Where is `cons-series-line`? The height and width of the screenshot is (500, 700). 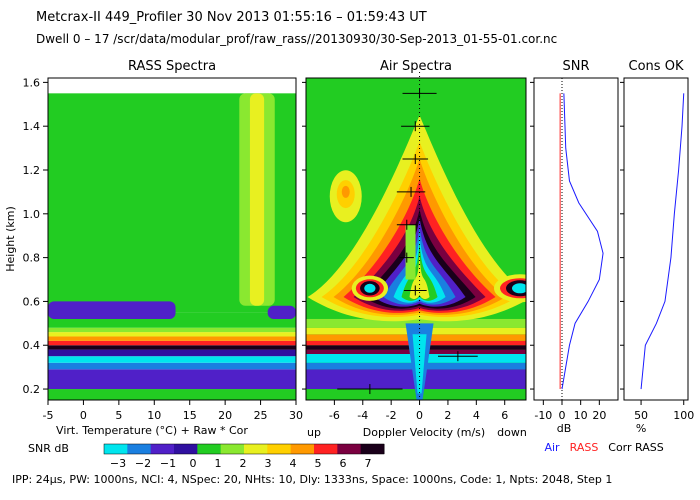
cons-series-line is located at coordinates (662, 241).